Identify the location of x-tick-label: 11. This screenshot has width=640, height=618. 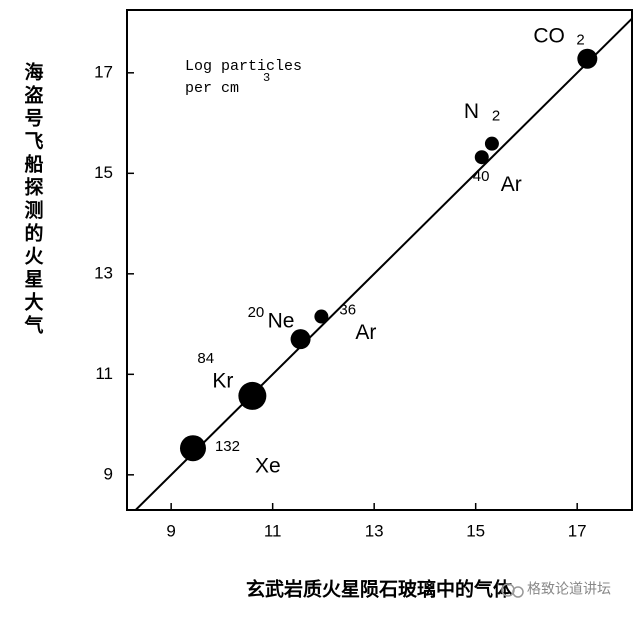
(273, 530).